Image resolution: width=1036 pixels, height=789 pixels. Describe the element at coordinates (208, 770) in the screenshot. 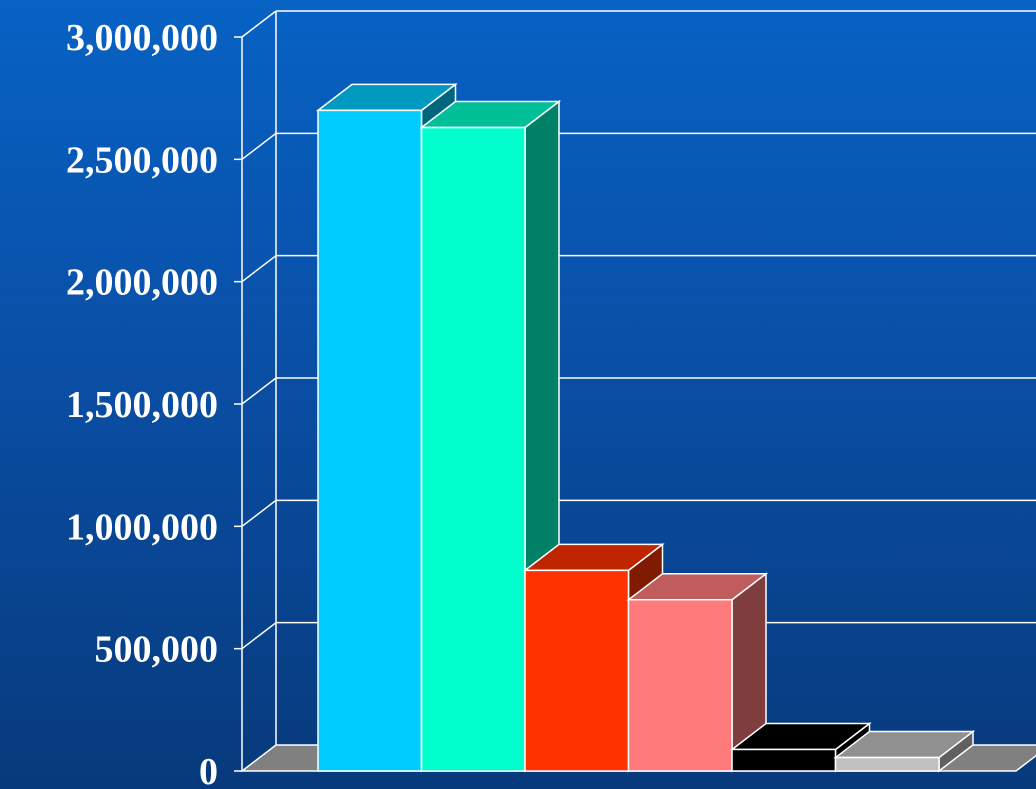

I see `y-tick-label: 0` at that location.